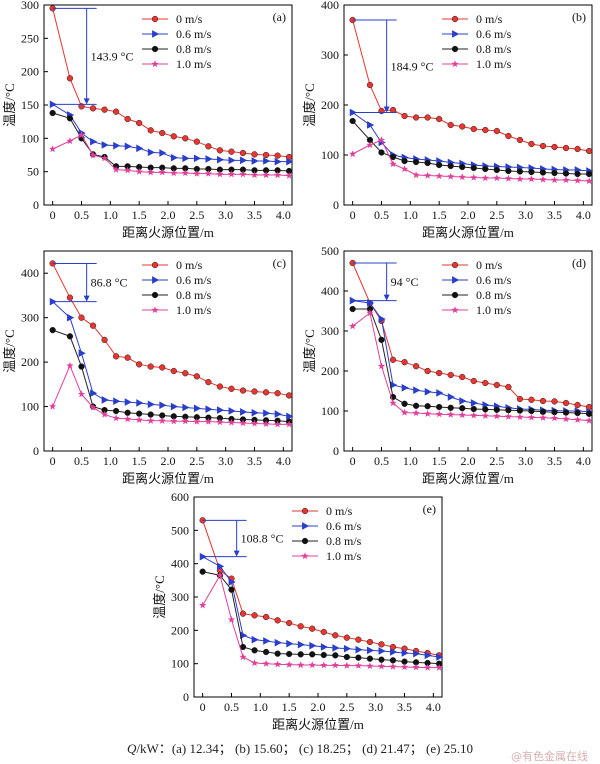 This screenshot has width=600, height=764. What do you see at coordinates (433, 707) in the screenshot?
I see `x-tick-label: 4.0` at bounding box center [433, 707].